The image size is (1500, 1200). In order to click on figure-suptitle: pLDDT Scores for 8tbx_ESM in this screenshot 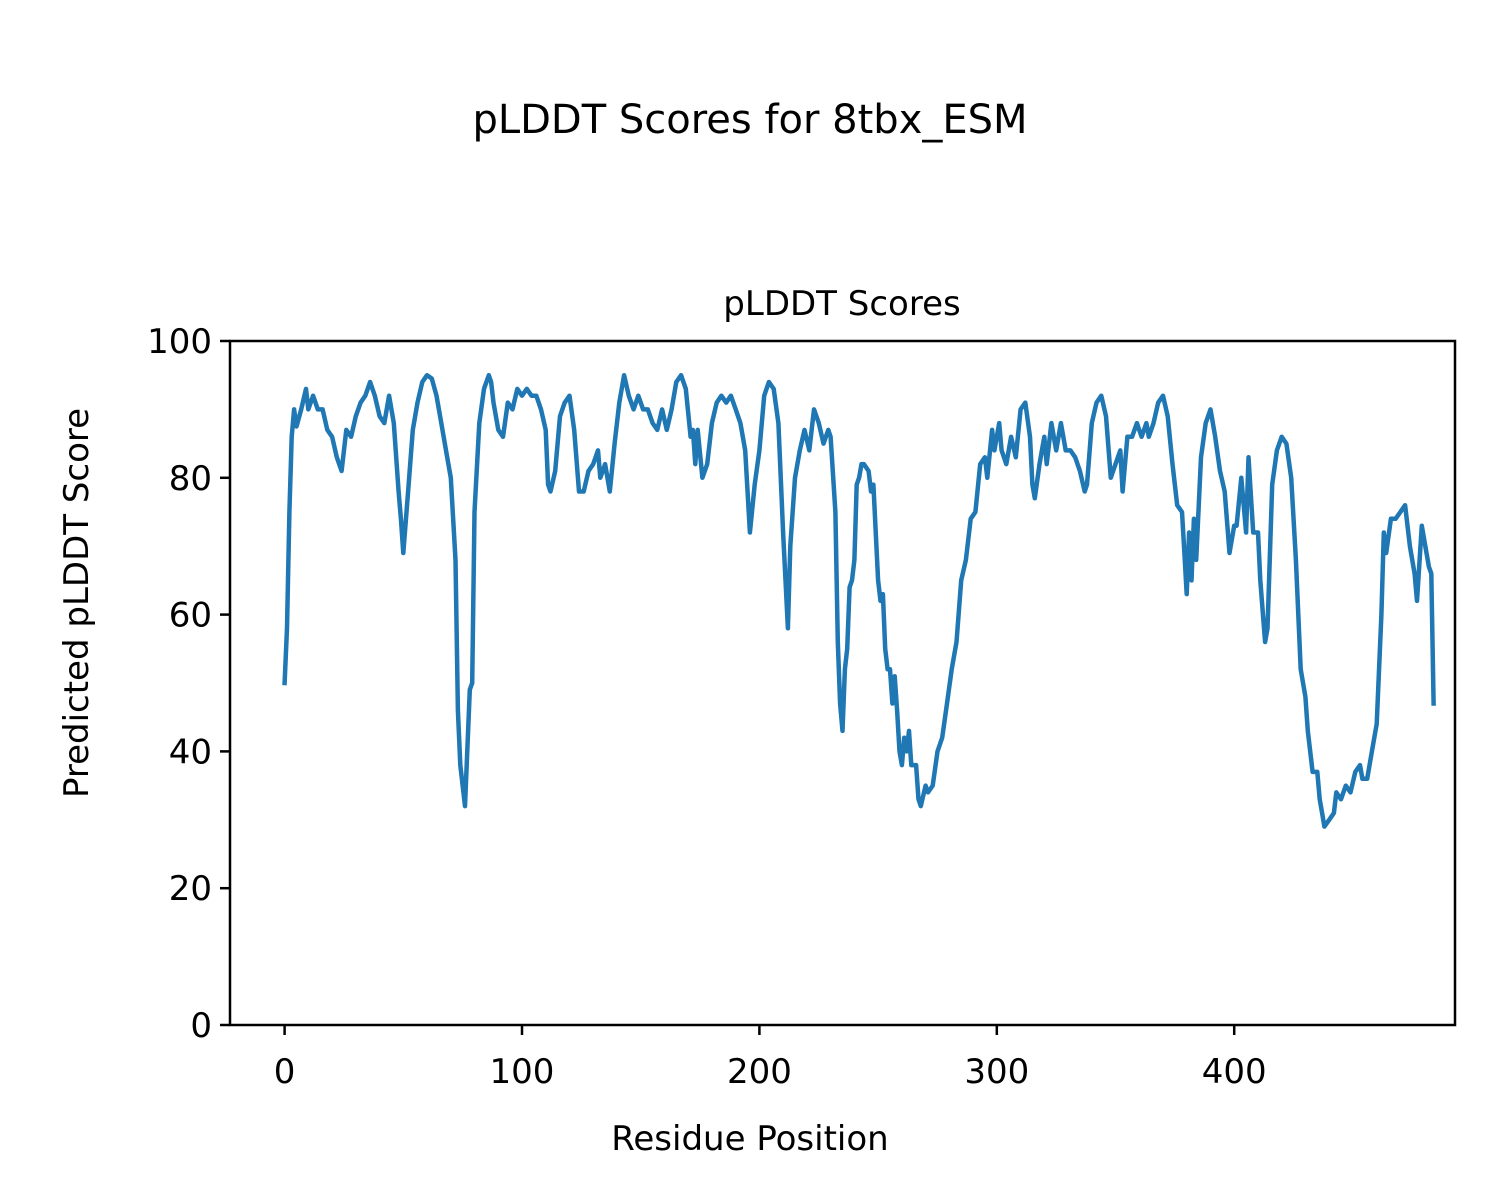, I will do `click(749, 120)`.